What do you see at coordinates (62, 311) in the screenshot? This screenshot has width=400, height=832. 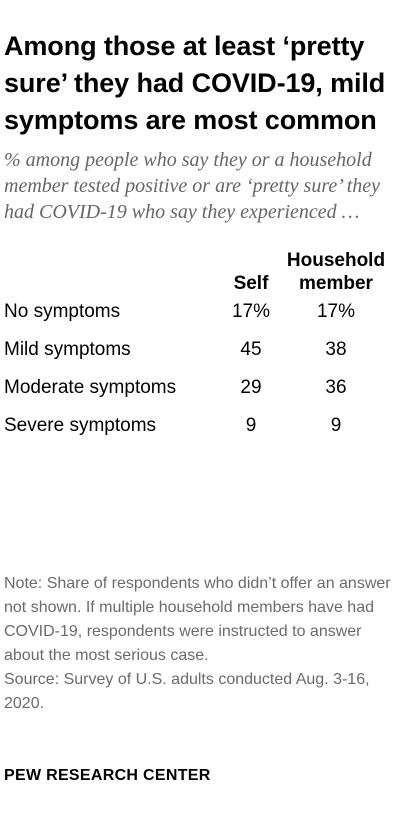 I see `row-label: No symptoms` at bounding box center [62, 311].